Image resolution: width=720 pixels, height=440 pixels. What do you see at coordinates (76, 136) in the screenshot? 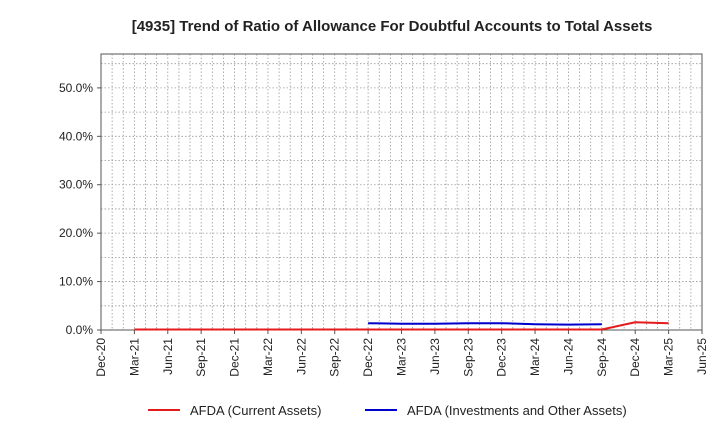
I see `y-tick-label: 40.0%` at bounding box center [76, 136].